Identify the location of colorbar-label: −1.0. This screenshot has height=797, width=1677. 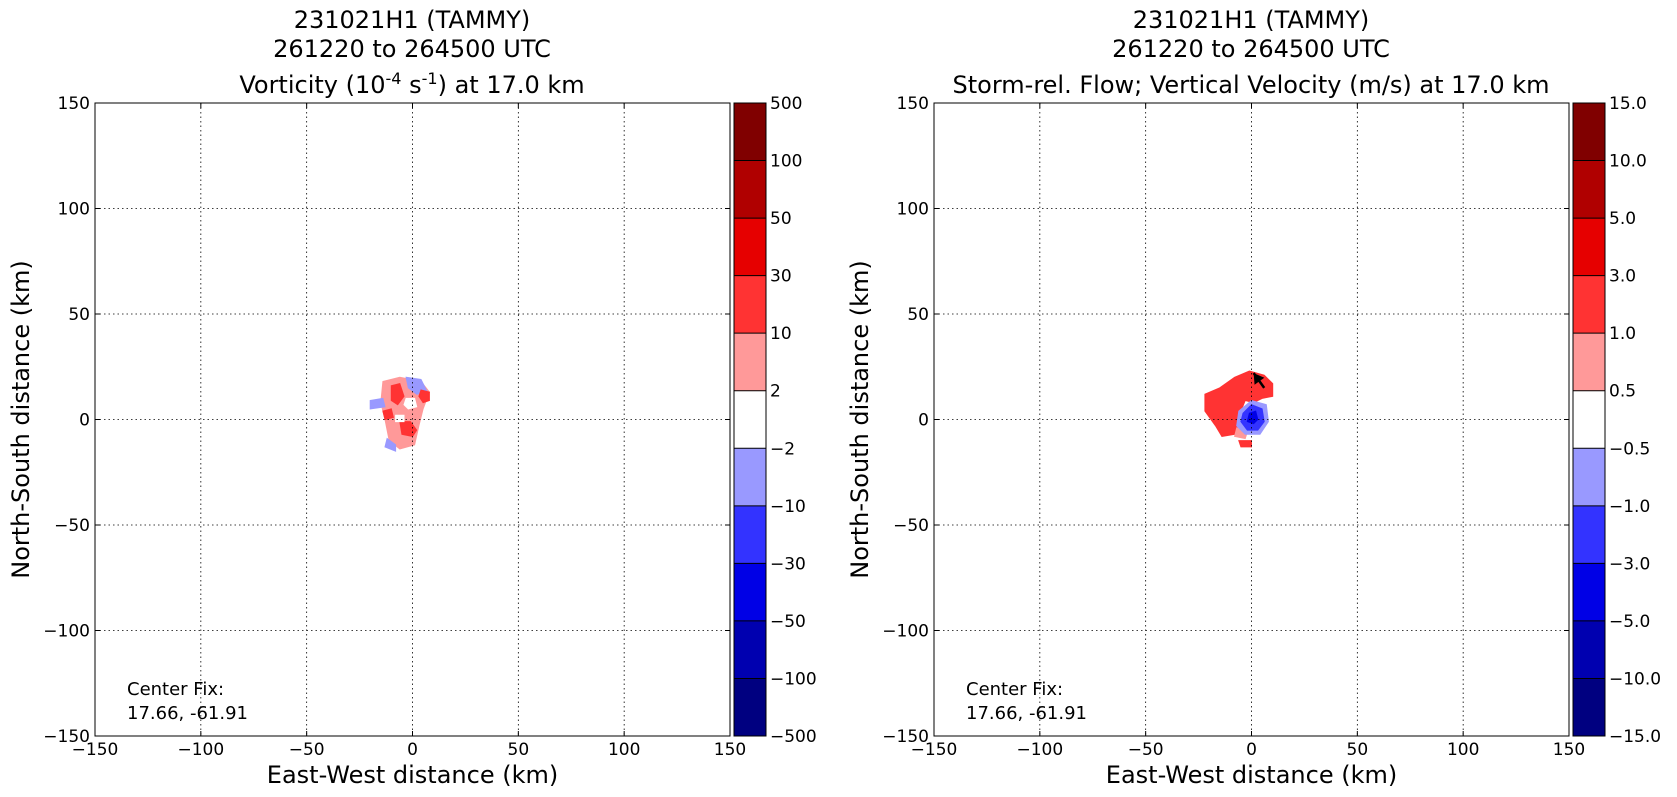
(1629, 507).